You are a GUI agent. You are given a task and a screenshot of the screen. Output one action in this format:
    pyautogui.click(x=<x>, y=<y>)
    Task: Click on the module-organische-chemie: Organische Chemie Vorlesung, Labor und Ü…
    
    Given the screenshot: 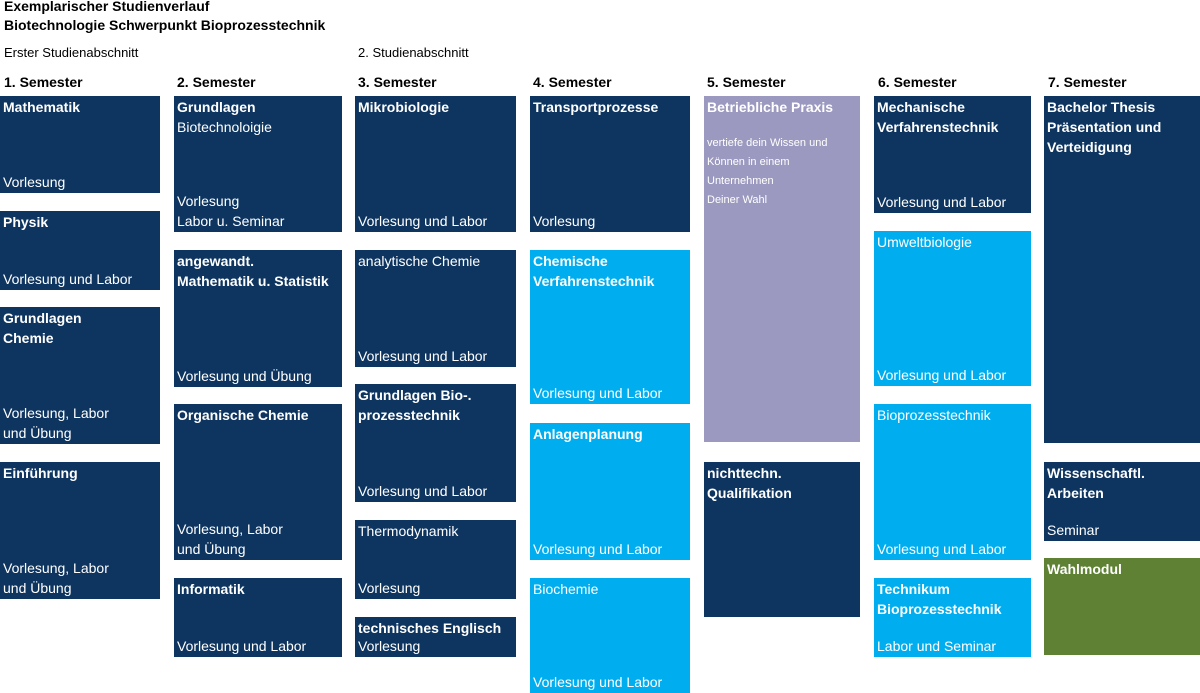 What is the action you would take?
    pyautogui.click(x=258, y=482)
    